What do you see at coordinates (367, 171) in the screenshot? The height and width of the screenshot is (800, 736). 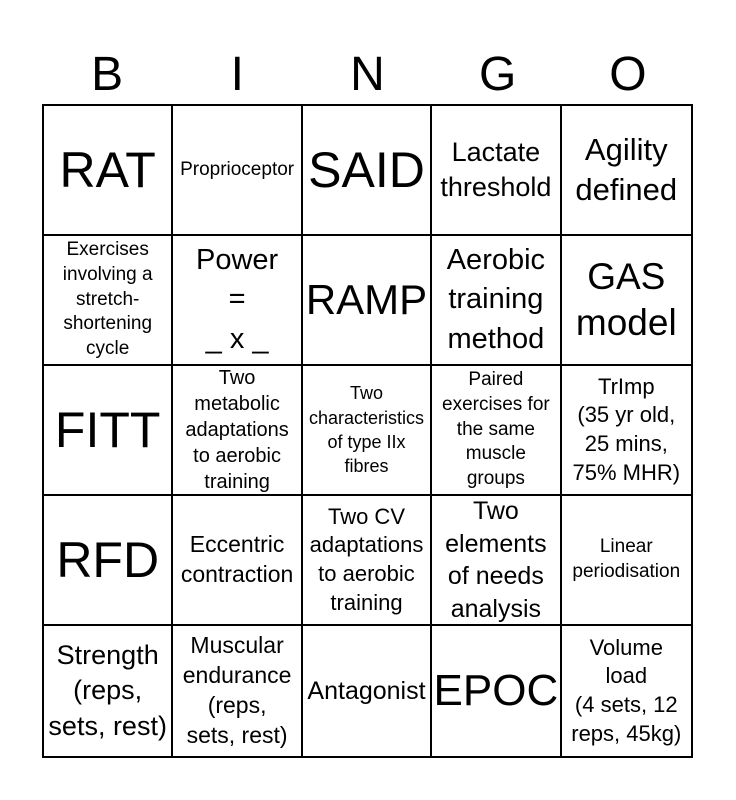 I see `bingo-cell-r1c3: SAID` at bounding box center [367, 171].